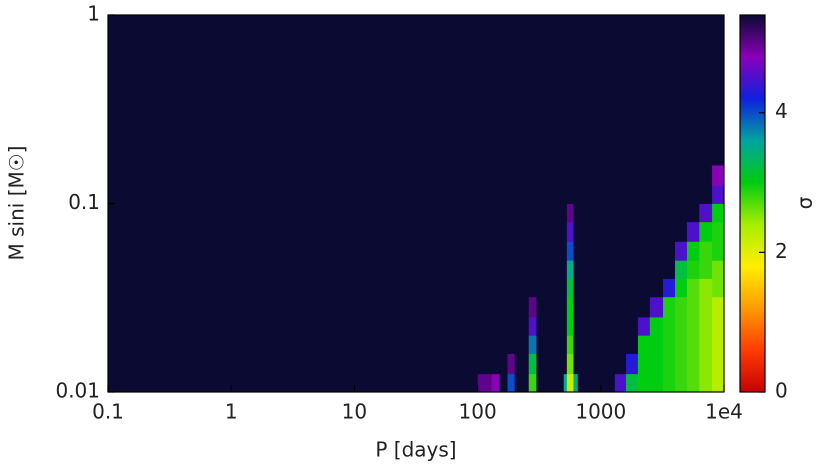 The image size is (822, 469). Describe the element at coordinates (354, 412) in the screenshot. I see `x-tick-label: 10` at that location.